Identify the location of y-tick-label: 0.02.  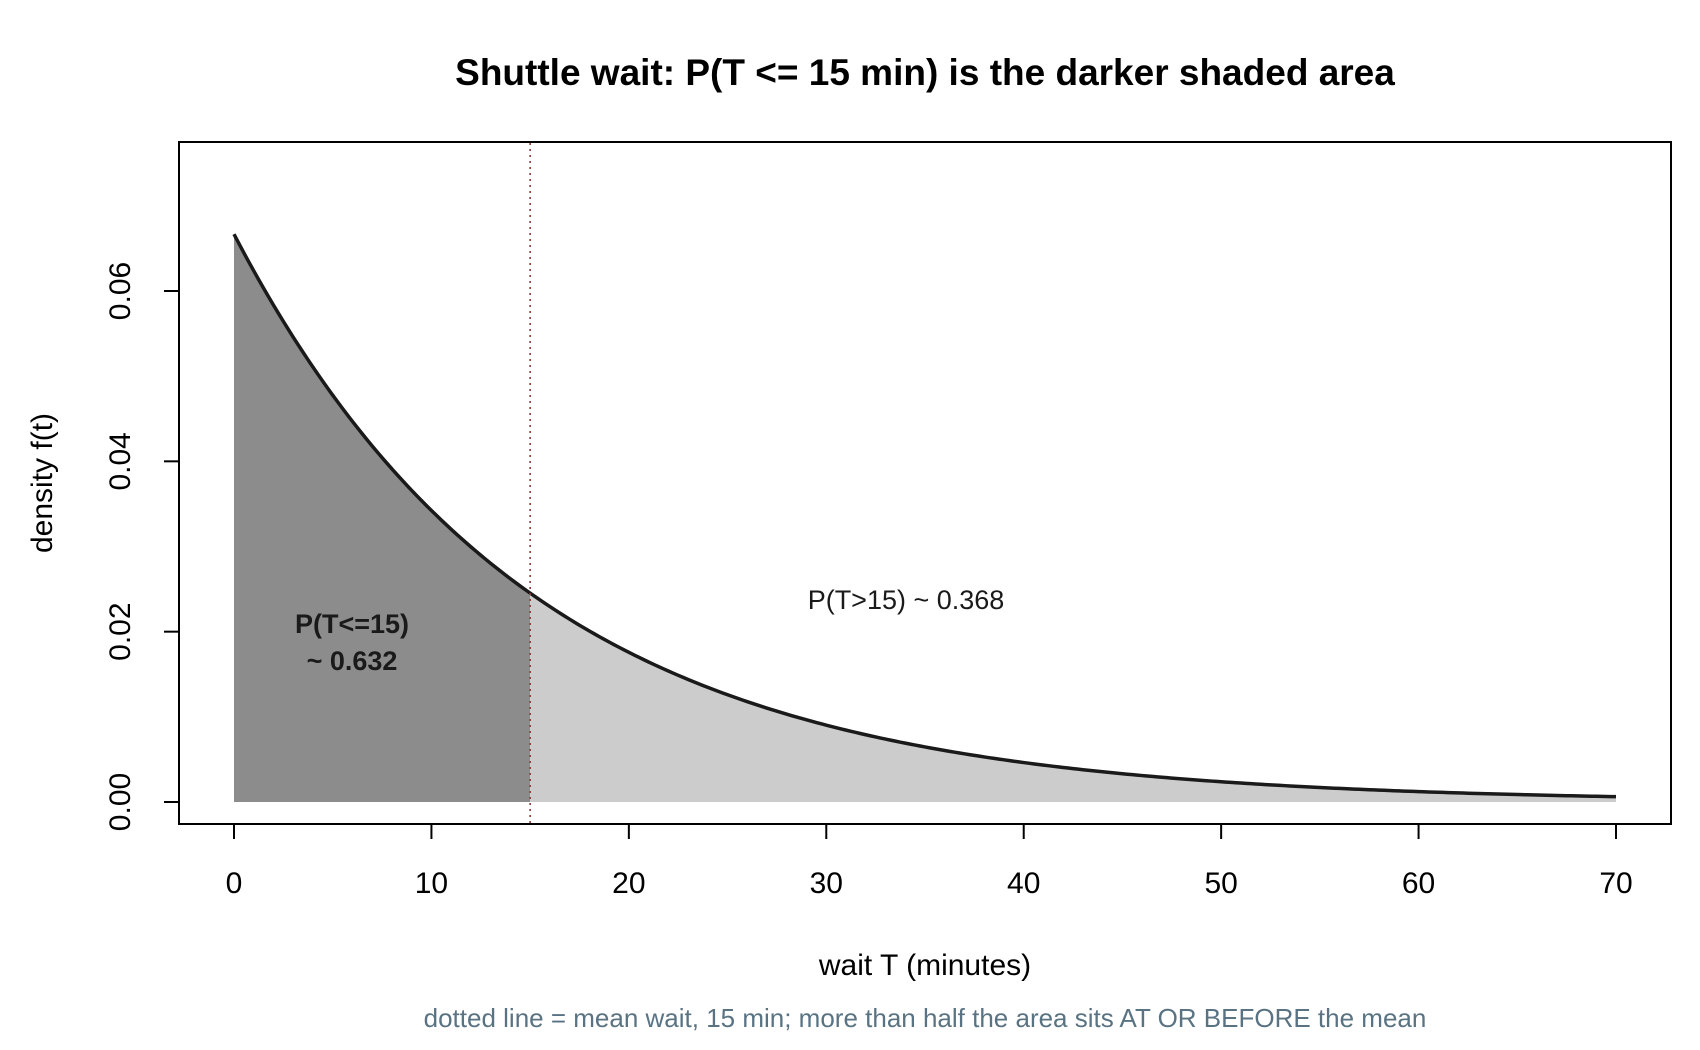
(120, 631).